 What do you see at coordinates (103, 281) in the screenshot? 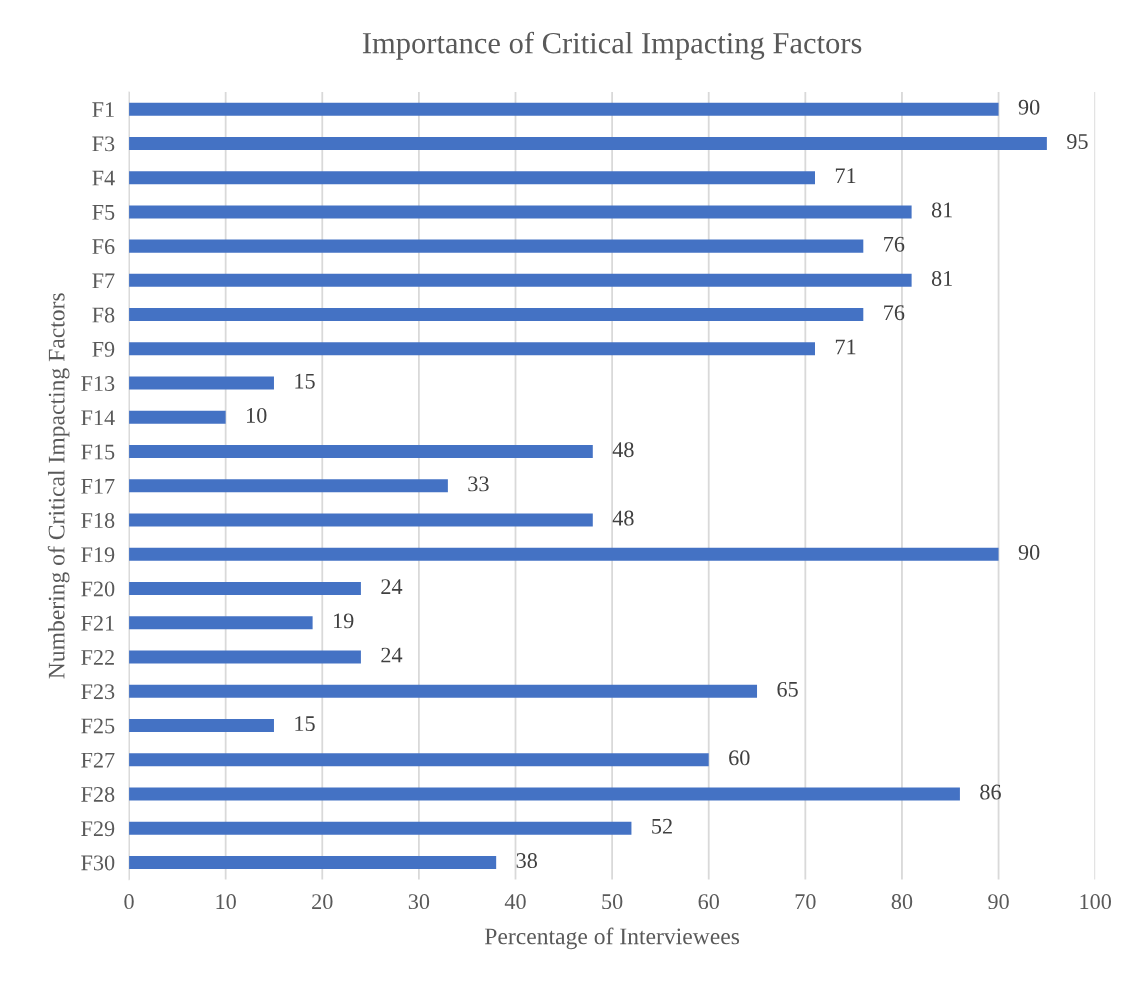
I see `y-tick-label: F7` at bounding box center [103, 281].